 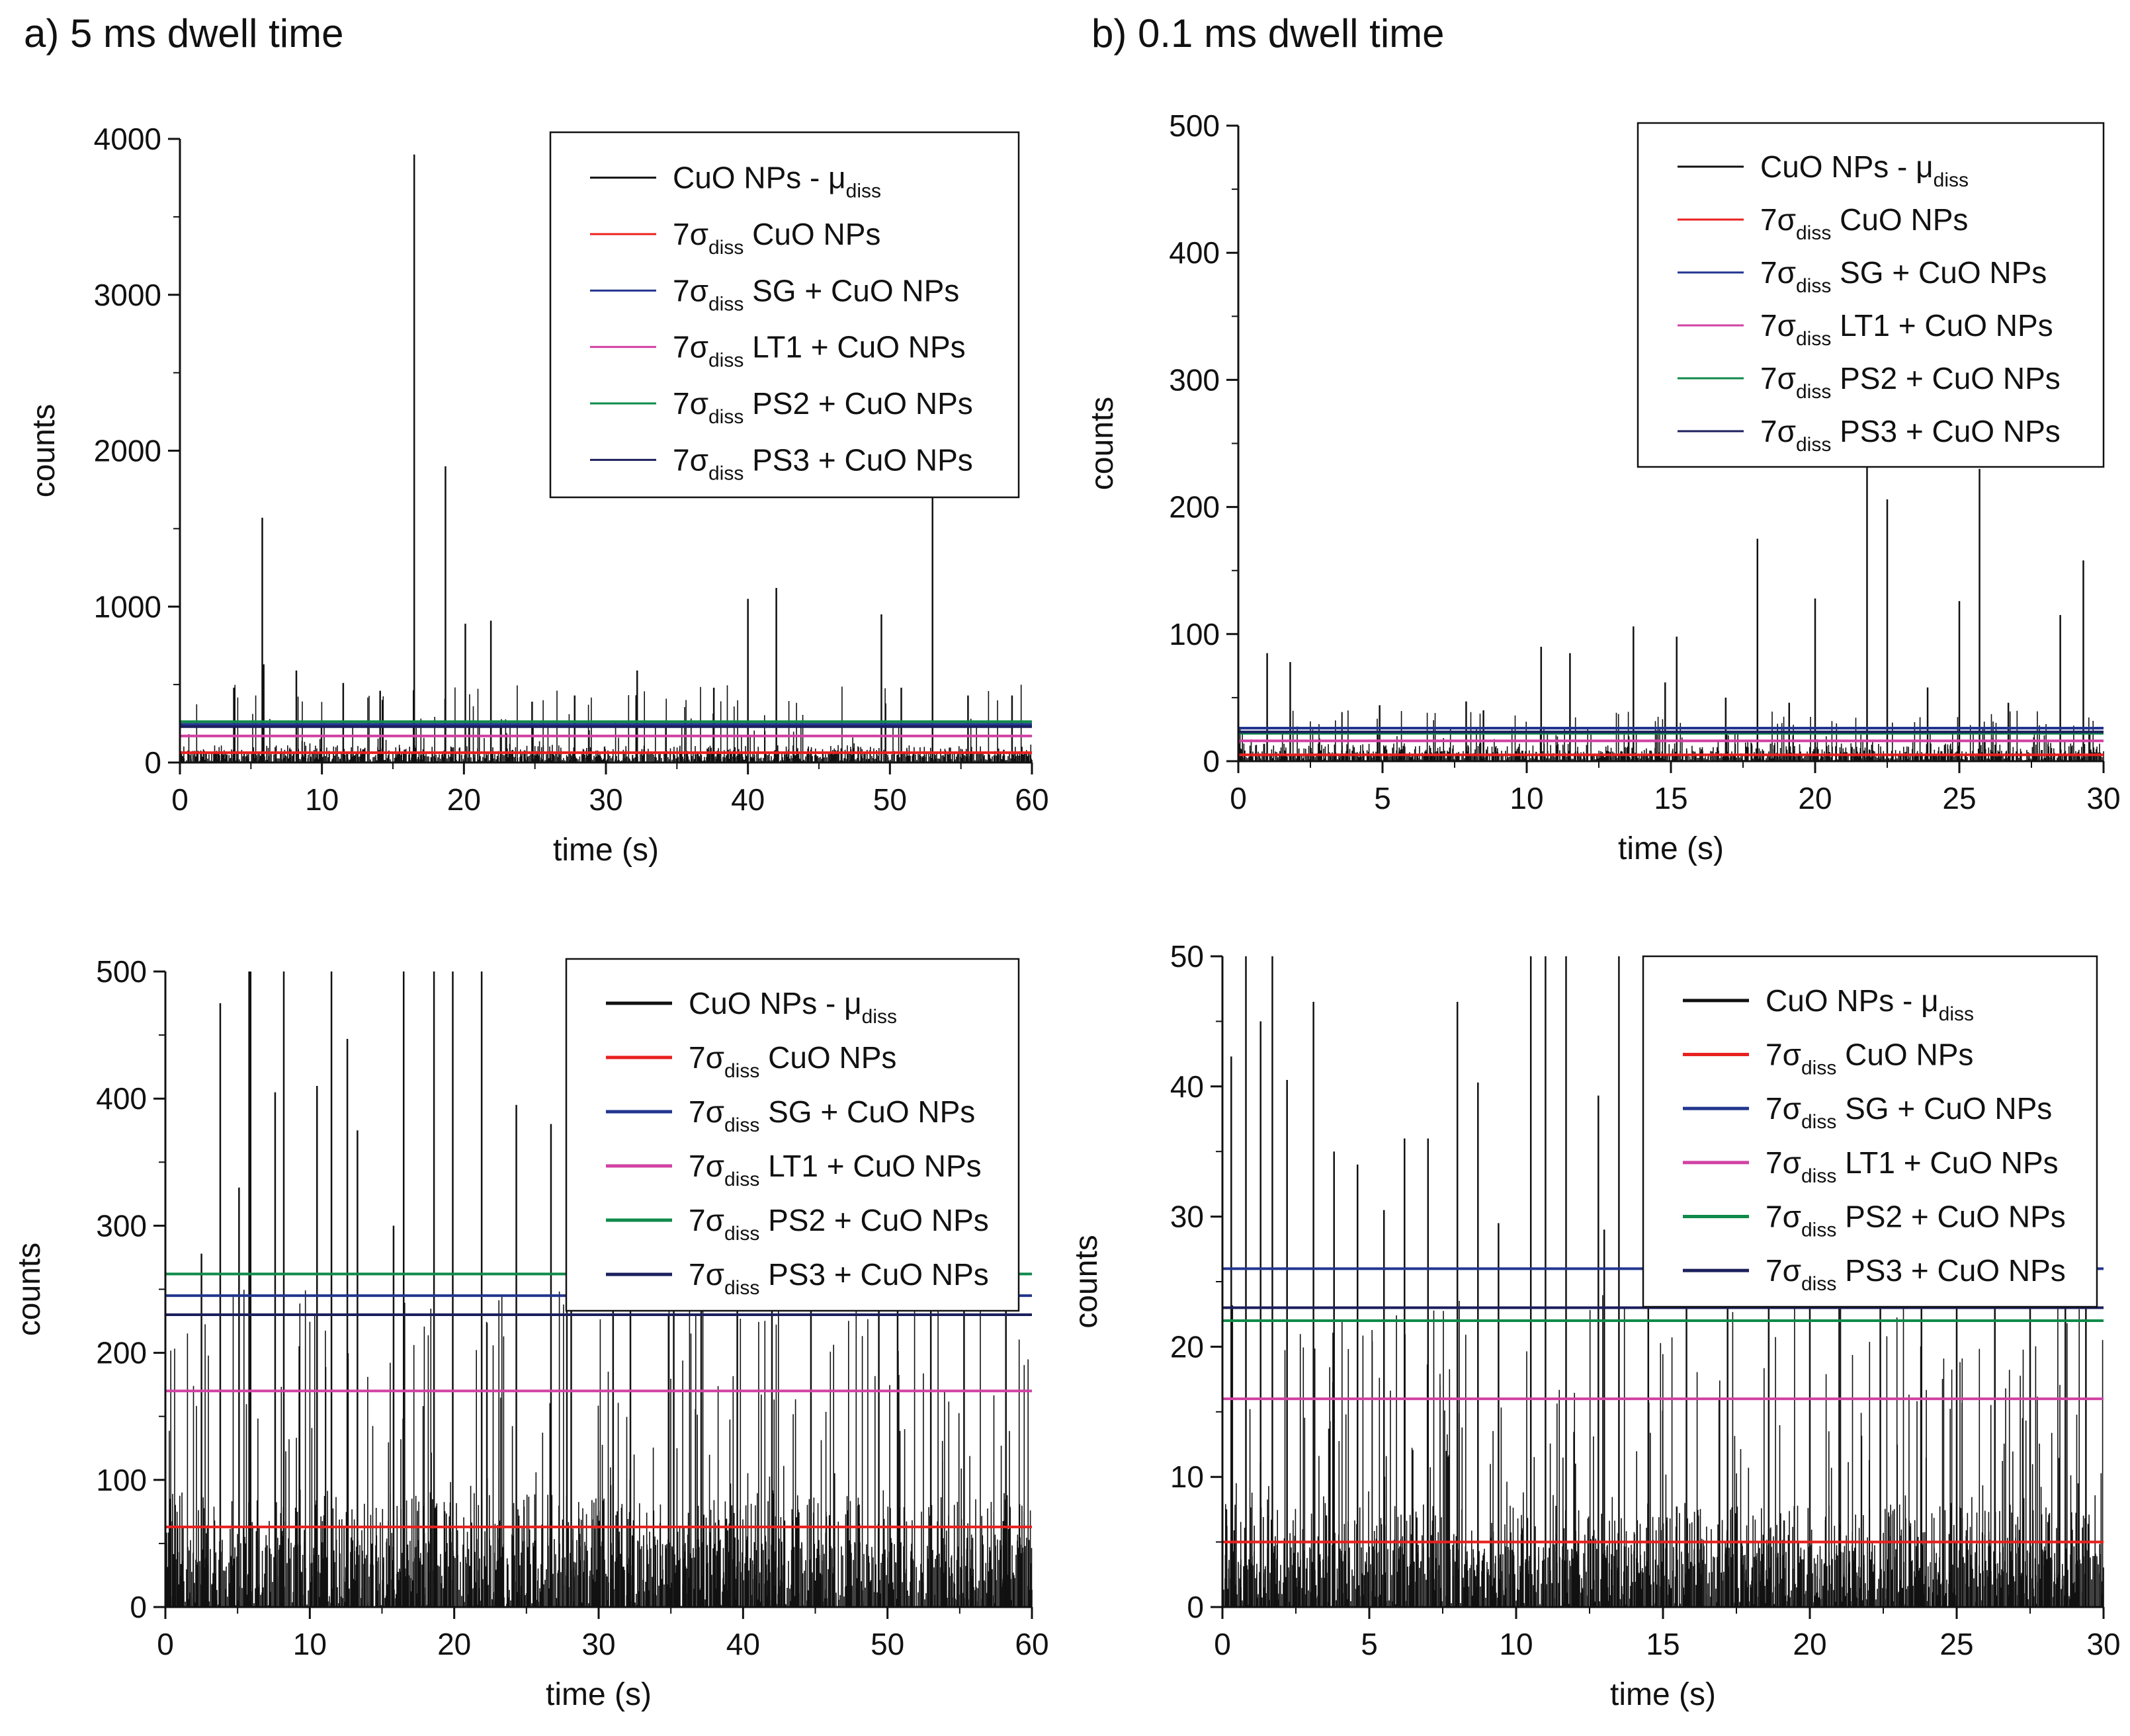 I want to click on panel-a-title: a) 5 ms dwell time, so click(x=184, y=33).